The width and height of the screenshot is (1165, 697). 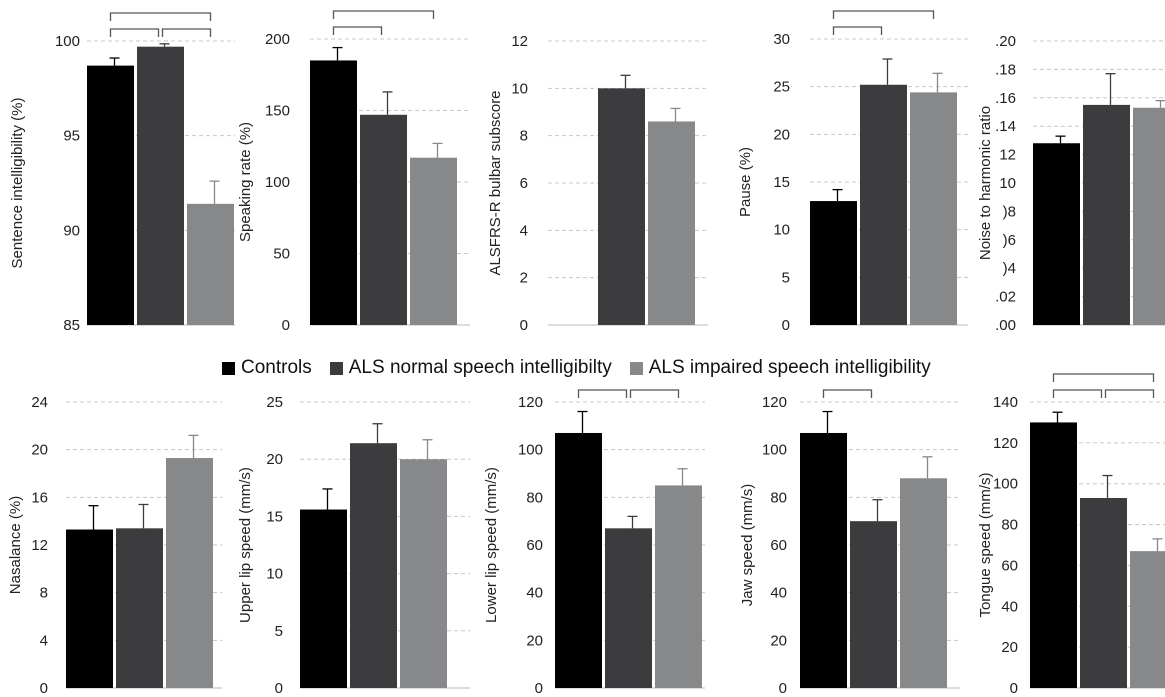 What do you see at coordinates (480, 367) in the screenshot?
I see `legend-label-als-normal: ALS normal speech intelligibilty` at bounding box center [480, 367].